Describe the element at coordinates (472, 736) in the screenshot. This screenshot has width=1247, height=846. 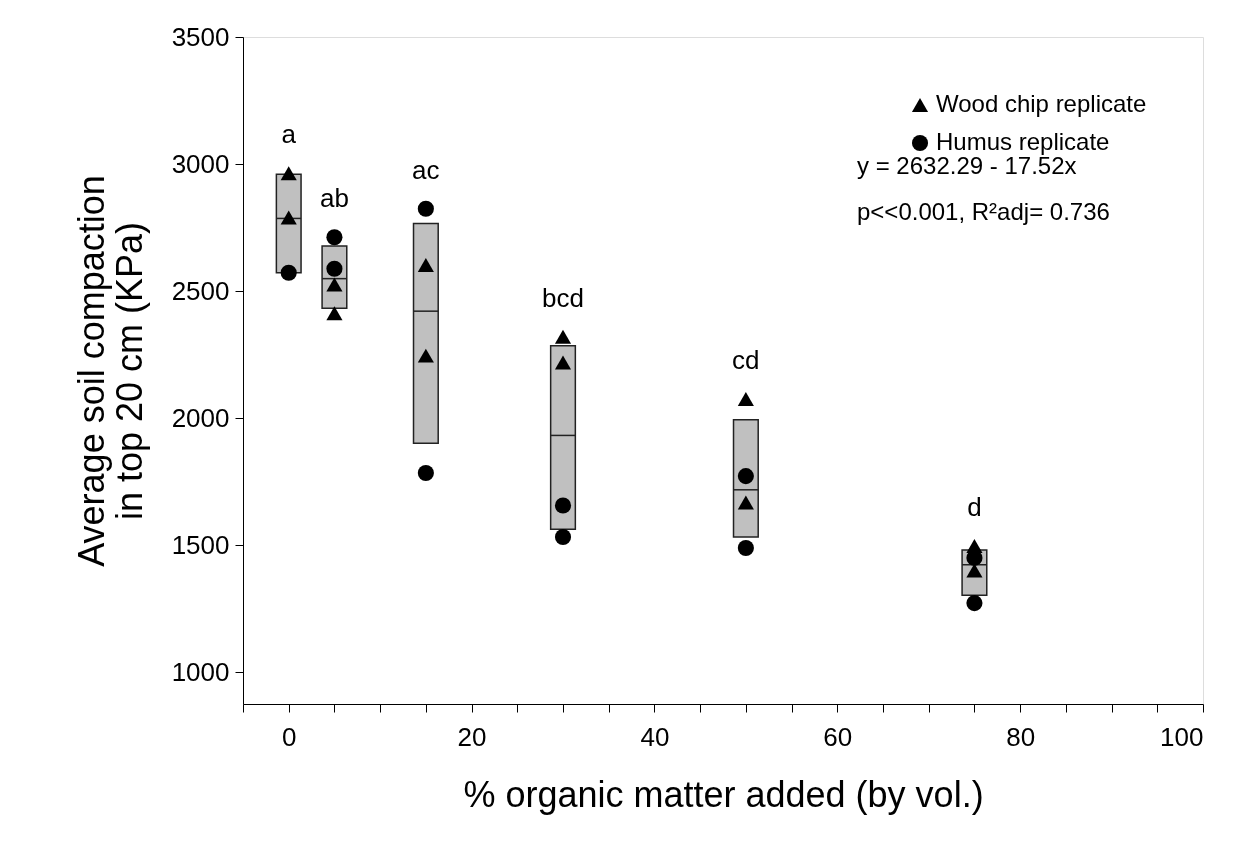
I see `x-tick-label: 20` at that location.